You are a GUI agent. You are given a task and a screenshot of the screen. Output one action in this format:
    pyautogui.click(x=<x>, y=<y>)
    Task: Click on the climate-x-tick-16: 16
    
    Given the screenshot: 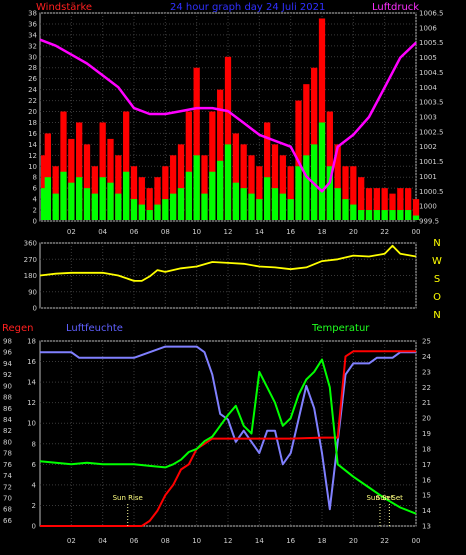 What is the action you would take?
    pyautogui.click(x=290, y=541)
    